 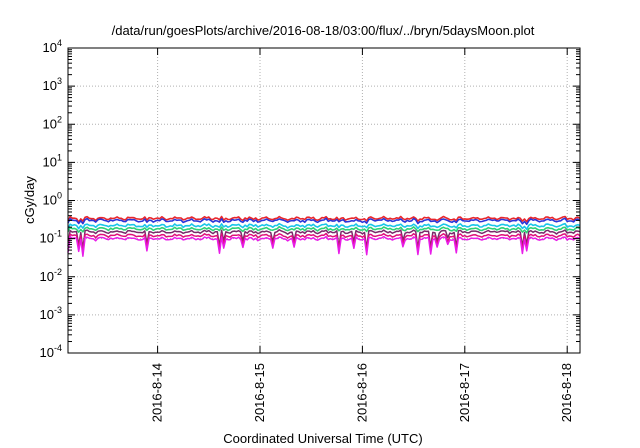 I want to click on y-tick-label: 10⁻⁴, so click(x=51, y=351).